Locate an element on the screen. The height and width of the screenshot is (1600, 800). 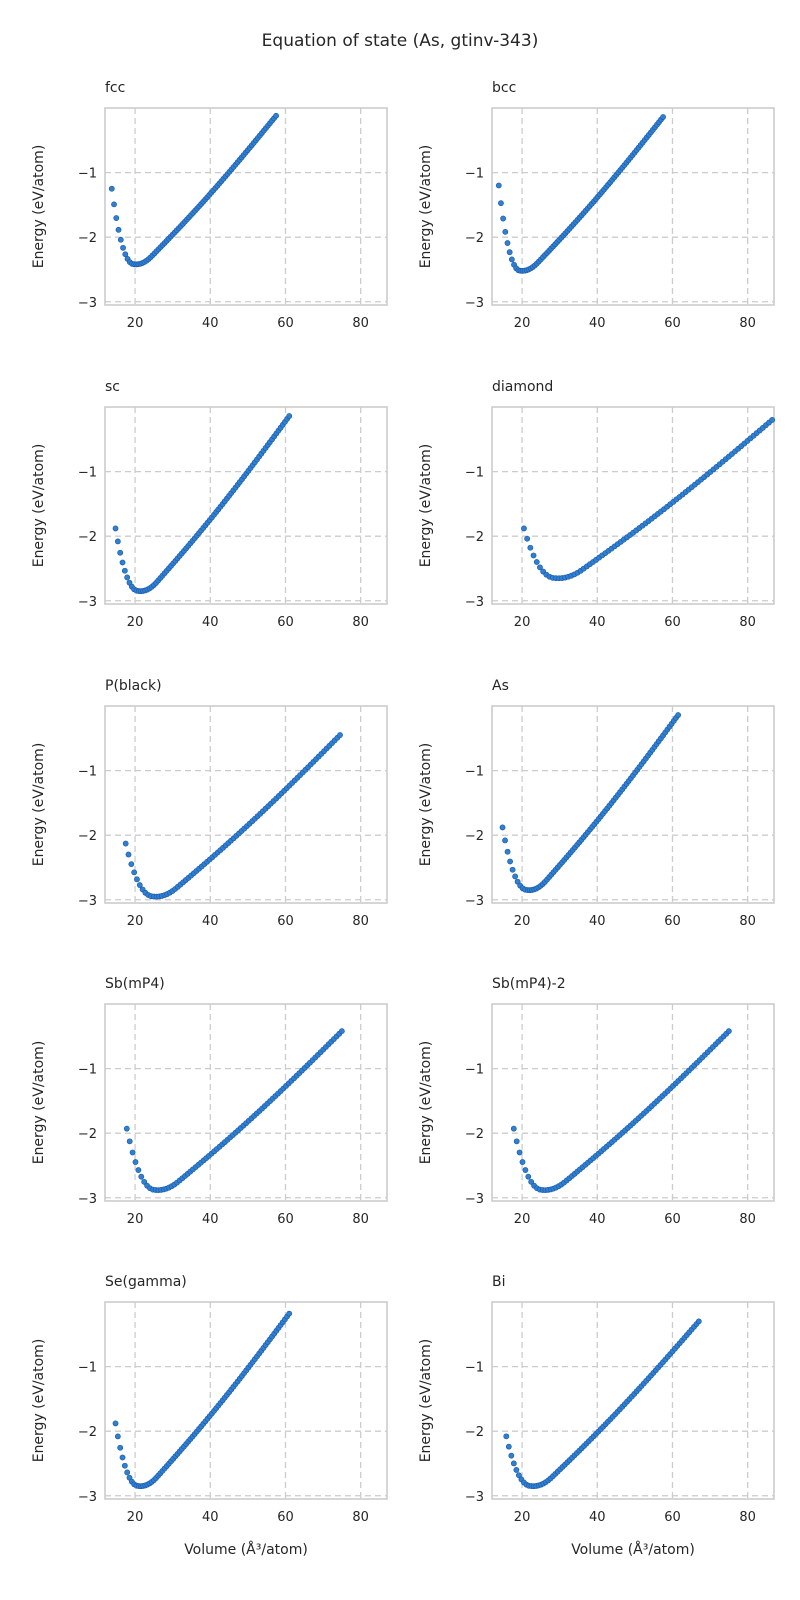
panel-title: P(black) is located at coordinates (133, 686).